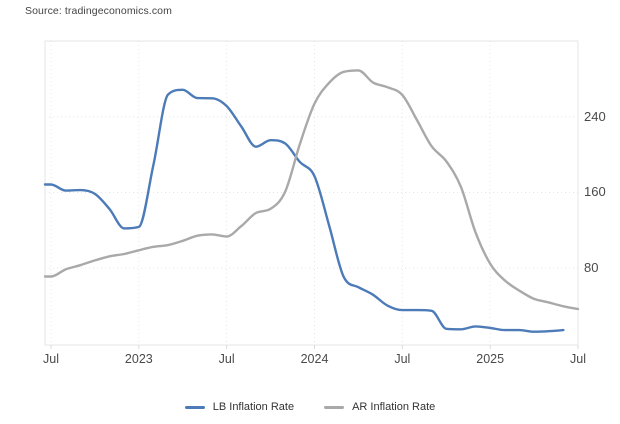  I want to click on y-tick-label: 240, so click(595, 116).